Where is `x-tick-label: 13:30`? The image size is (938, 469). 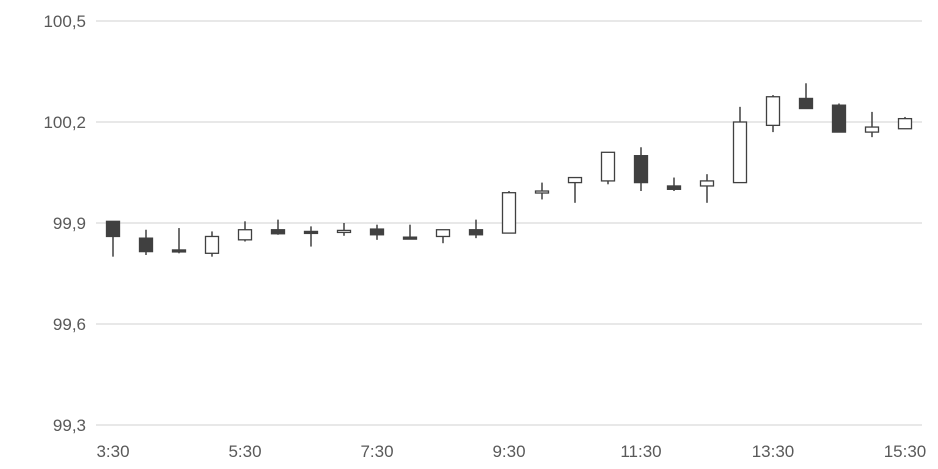
x-tick-label: 13:30 is located at coordinates (773, 451).